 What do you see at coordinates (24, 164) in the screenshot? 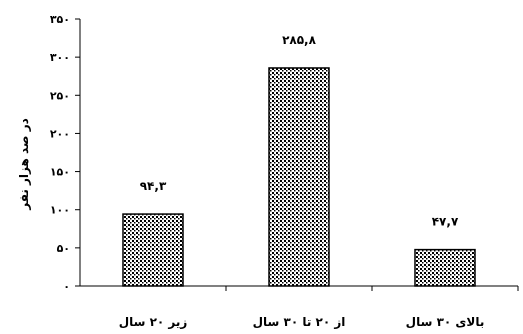
I see `y-axis-label: در صد هزار نفر` at bounding box center [24, 164].